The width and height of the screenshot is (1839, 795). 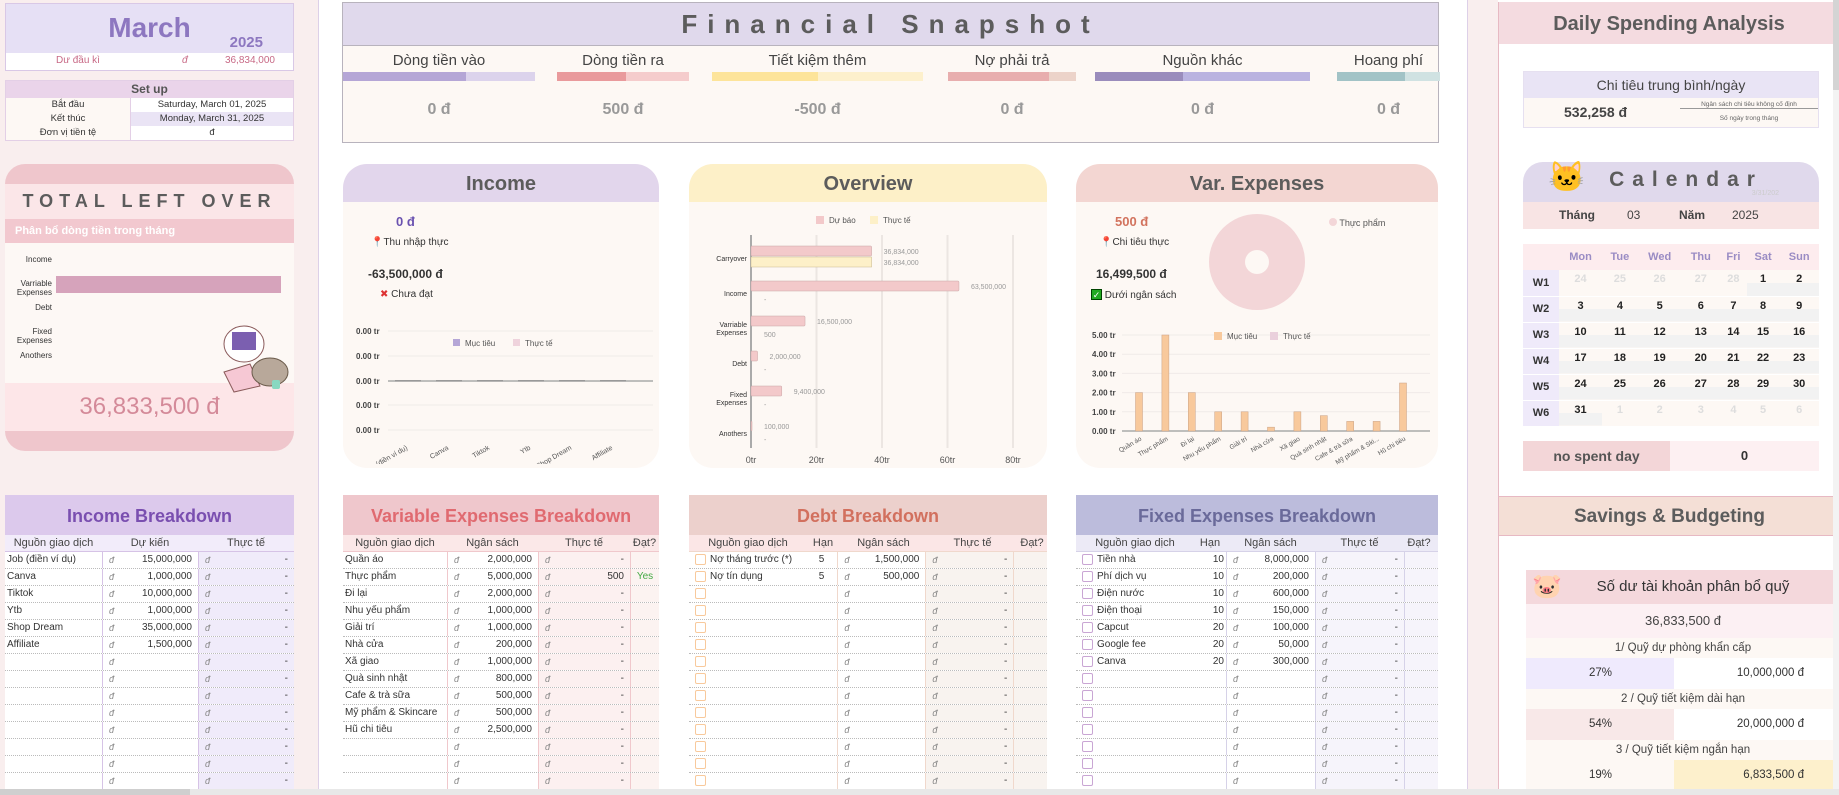 I want to click on budget-cell: đ 5,000,000, so click(x=492, y=577).